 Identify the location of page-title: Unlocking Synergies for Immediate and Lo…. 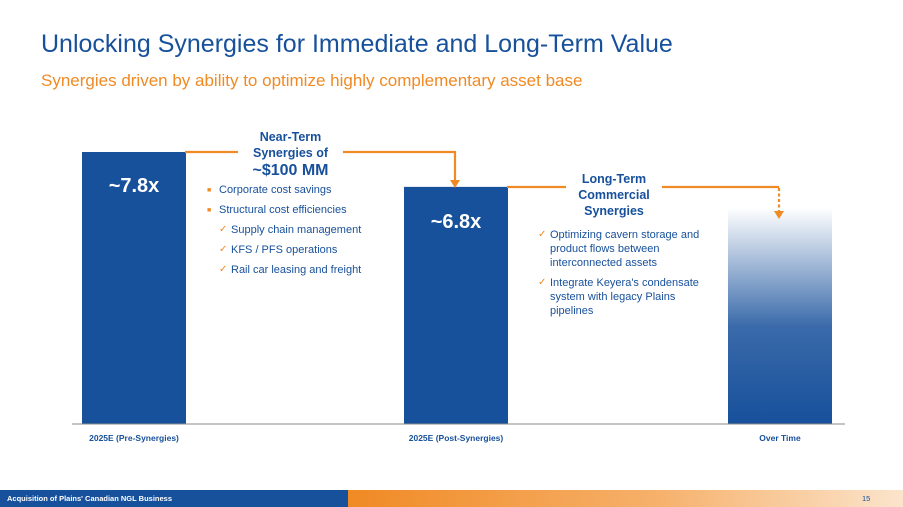
(357, 44).